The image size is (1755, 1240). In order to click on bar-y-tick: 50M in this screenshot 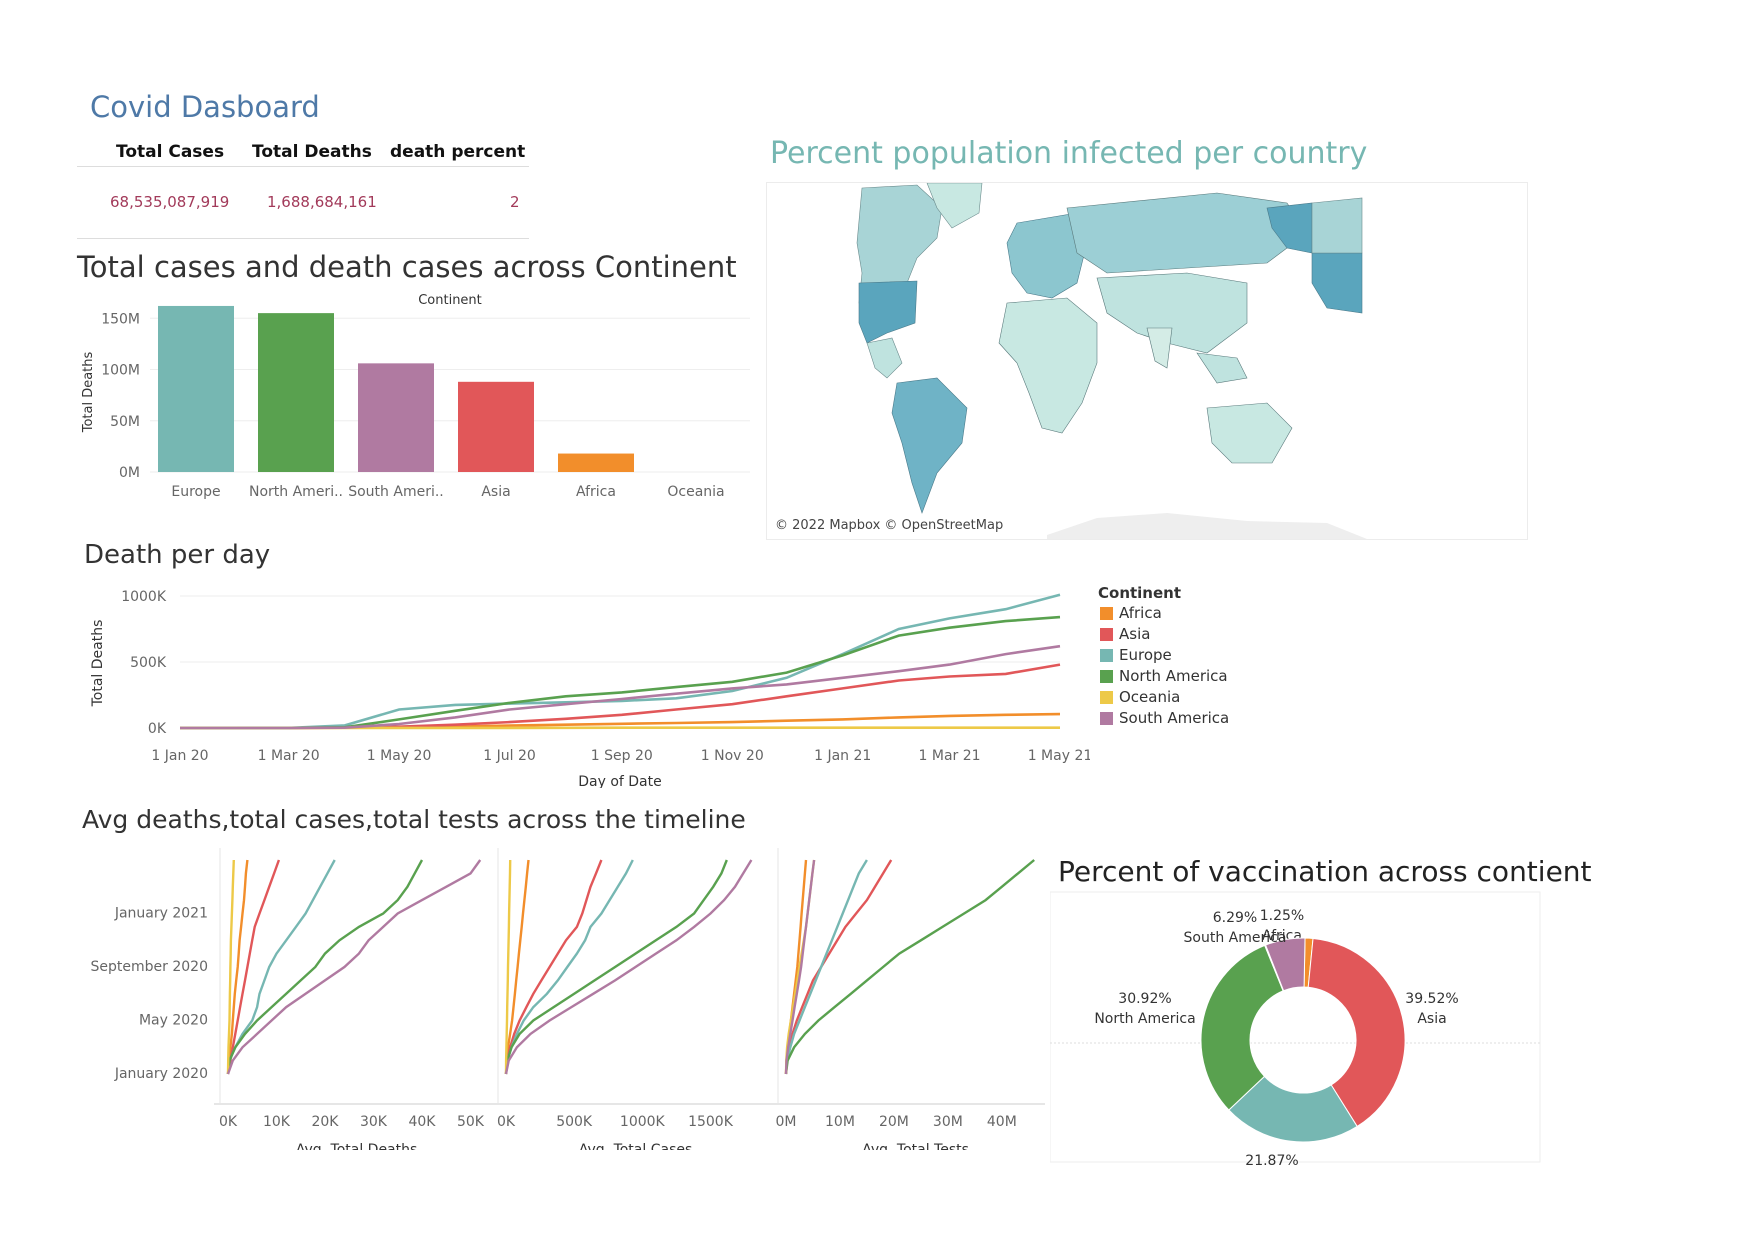, I will do `click(125, 422)`.